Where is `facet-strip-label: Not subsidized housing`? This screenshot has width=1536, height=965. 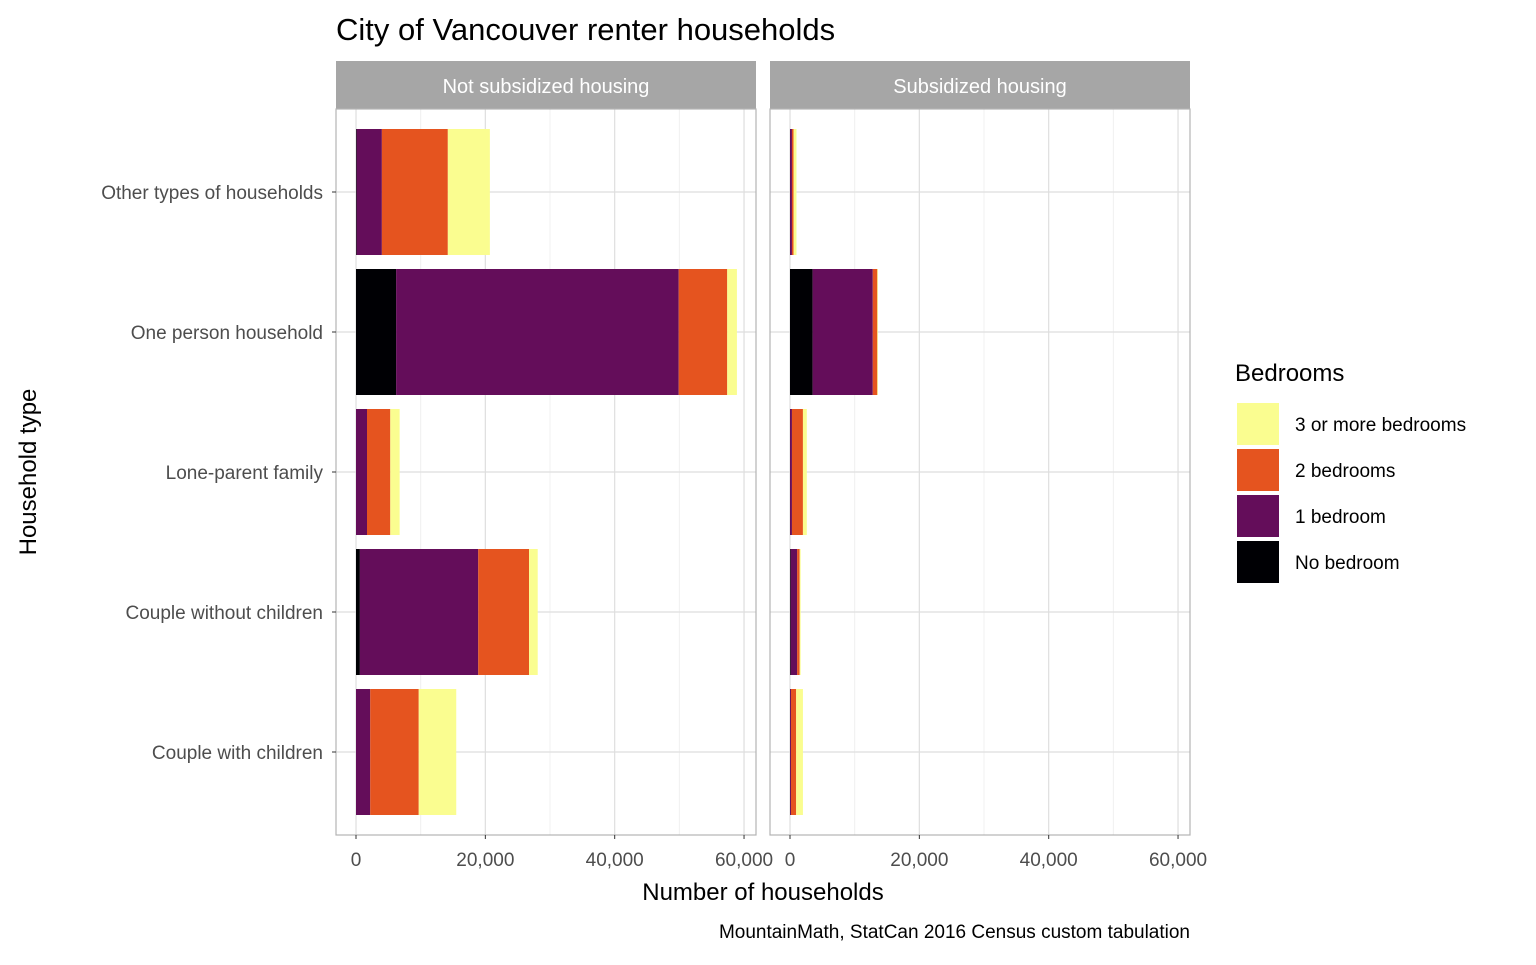
facet-strip-label: Not subsidized housing is located at coordinates (546, 87).